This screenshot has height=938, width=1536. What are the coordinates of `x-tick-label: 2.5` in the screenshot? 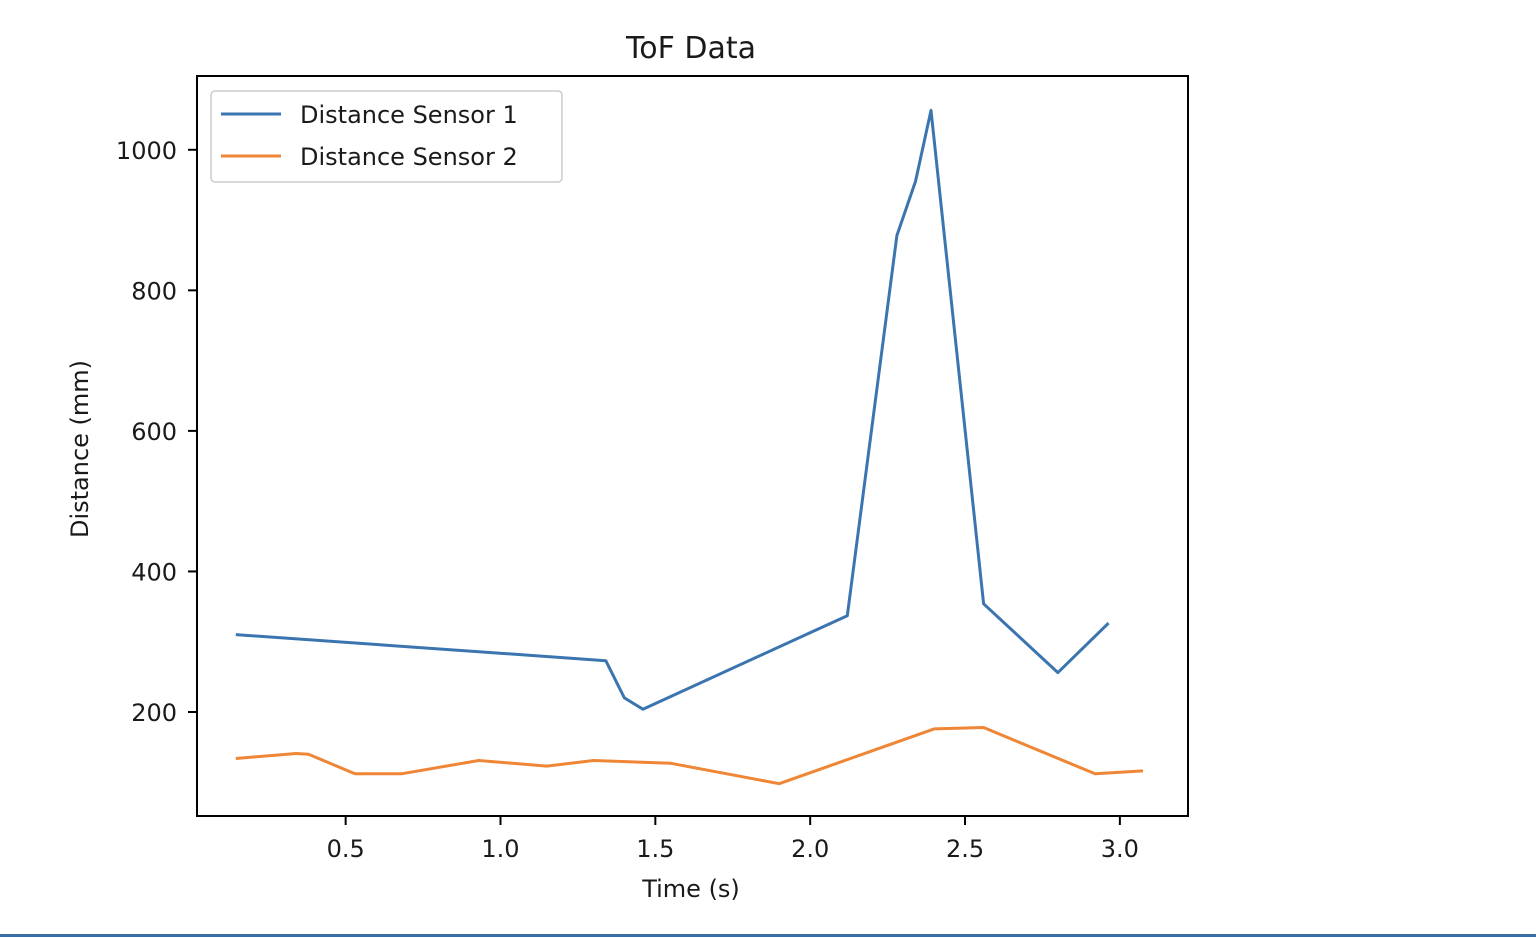 It's located at (965, 849).